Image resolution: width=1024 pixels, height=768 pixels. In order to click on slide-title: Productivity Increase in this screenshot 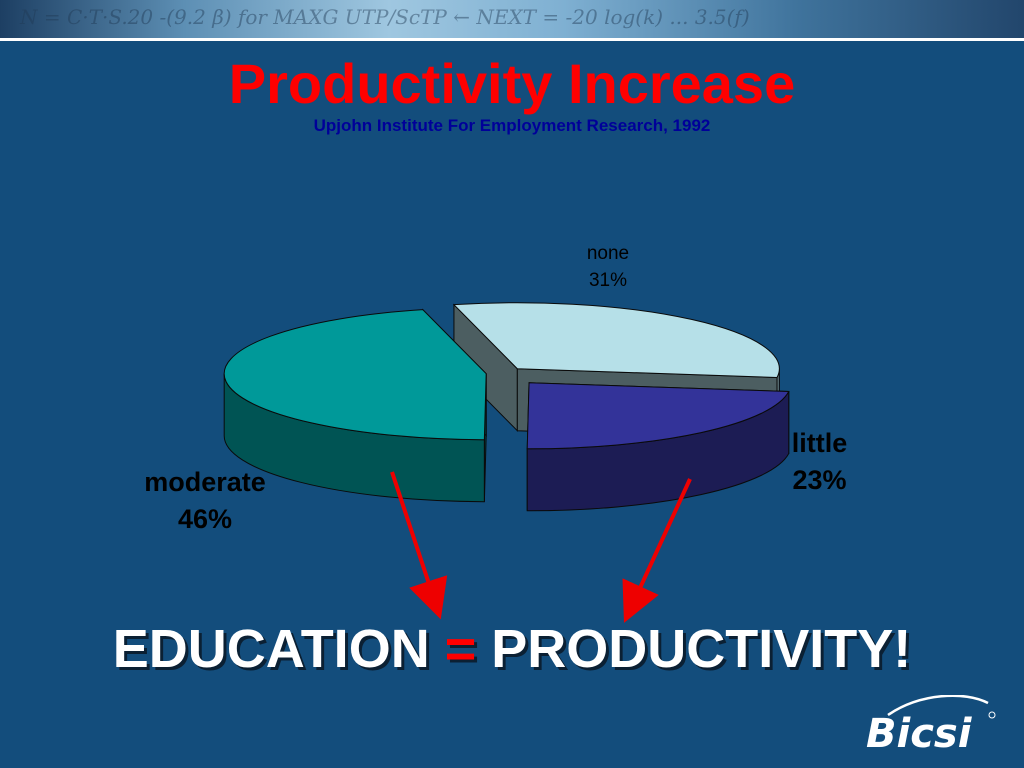, I will do `click(512, 83)`.